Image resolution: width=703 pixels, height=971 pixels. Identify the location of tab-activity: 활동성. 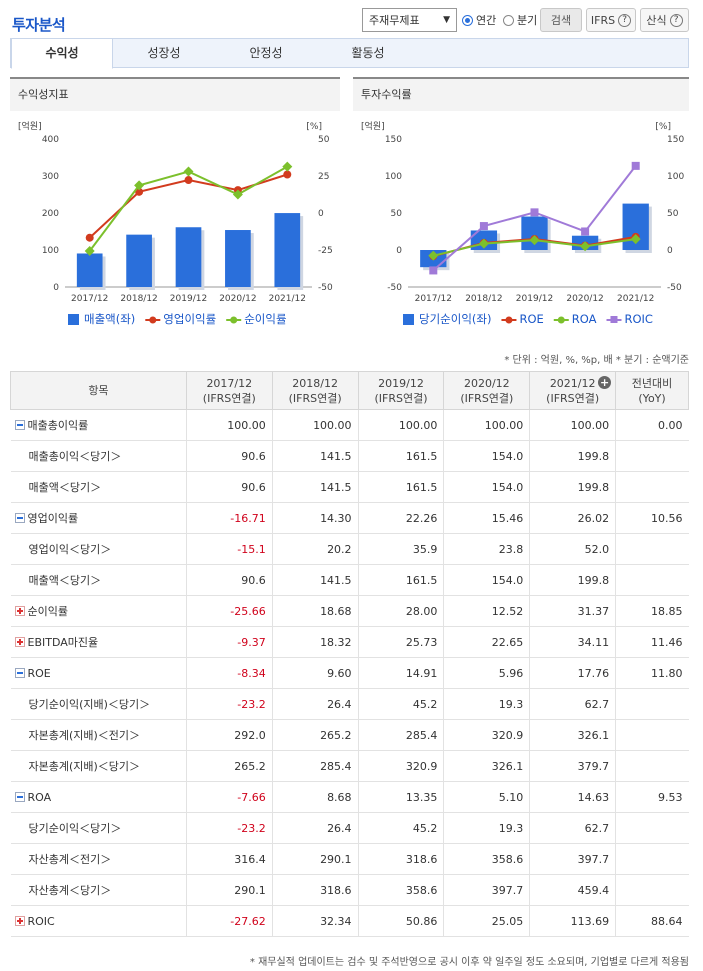
(368, 53).